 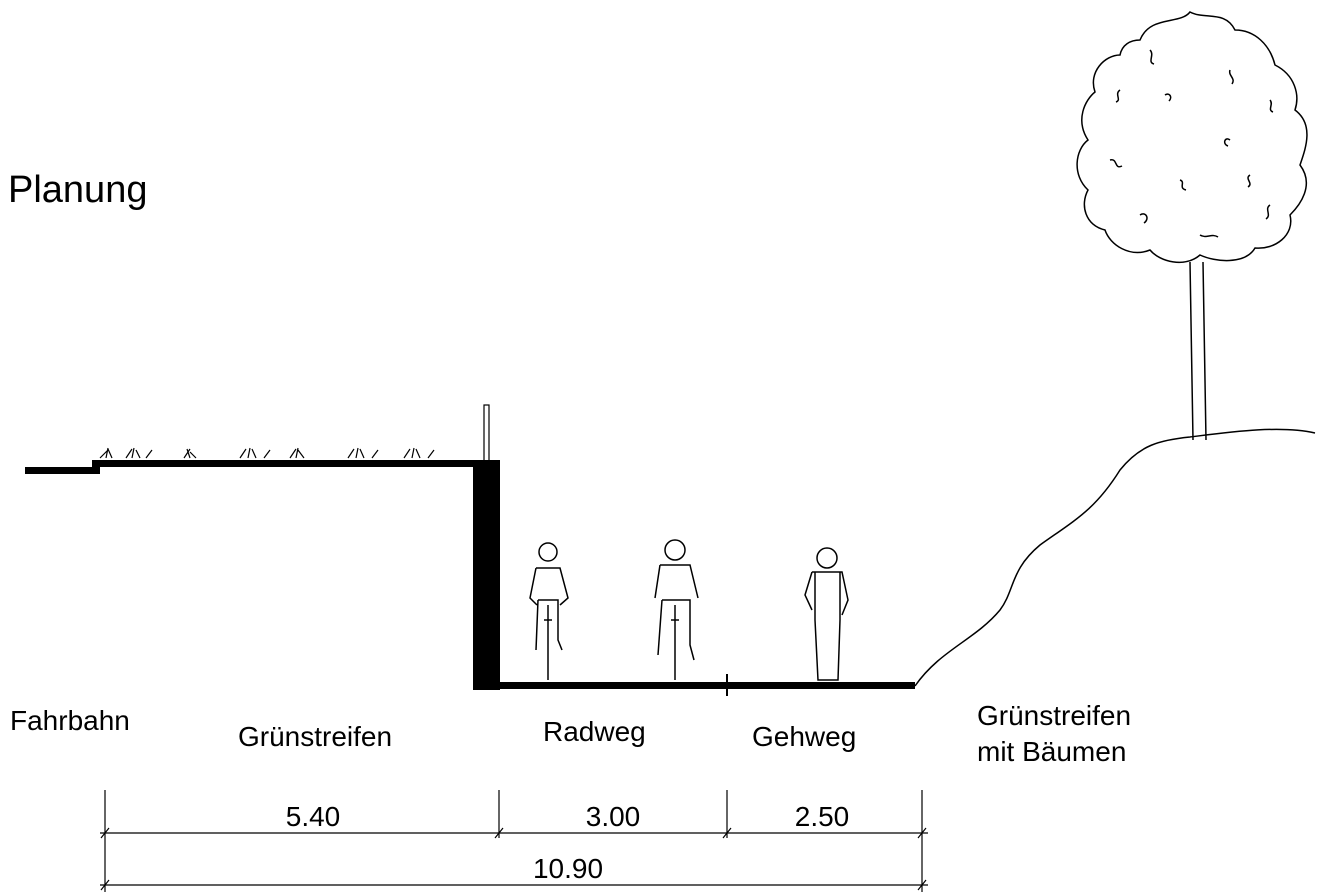 I want to click on total-dimension-label: 10.90, so click(x=568, y=868).